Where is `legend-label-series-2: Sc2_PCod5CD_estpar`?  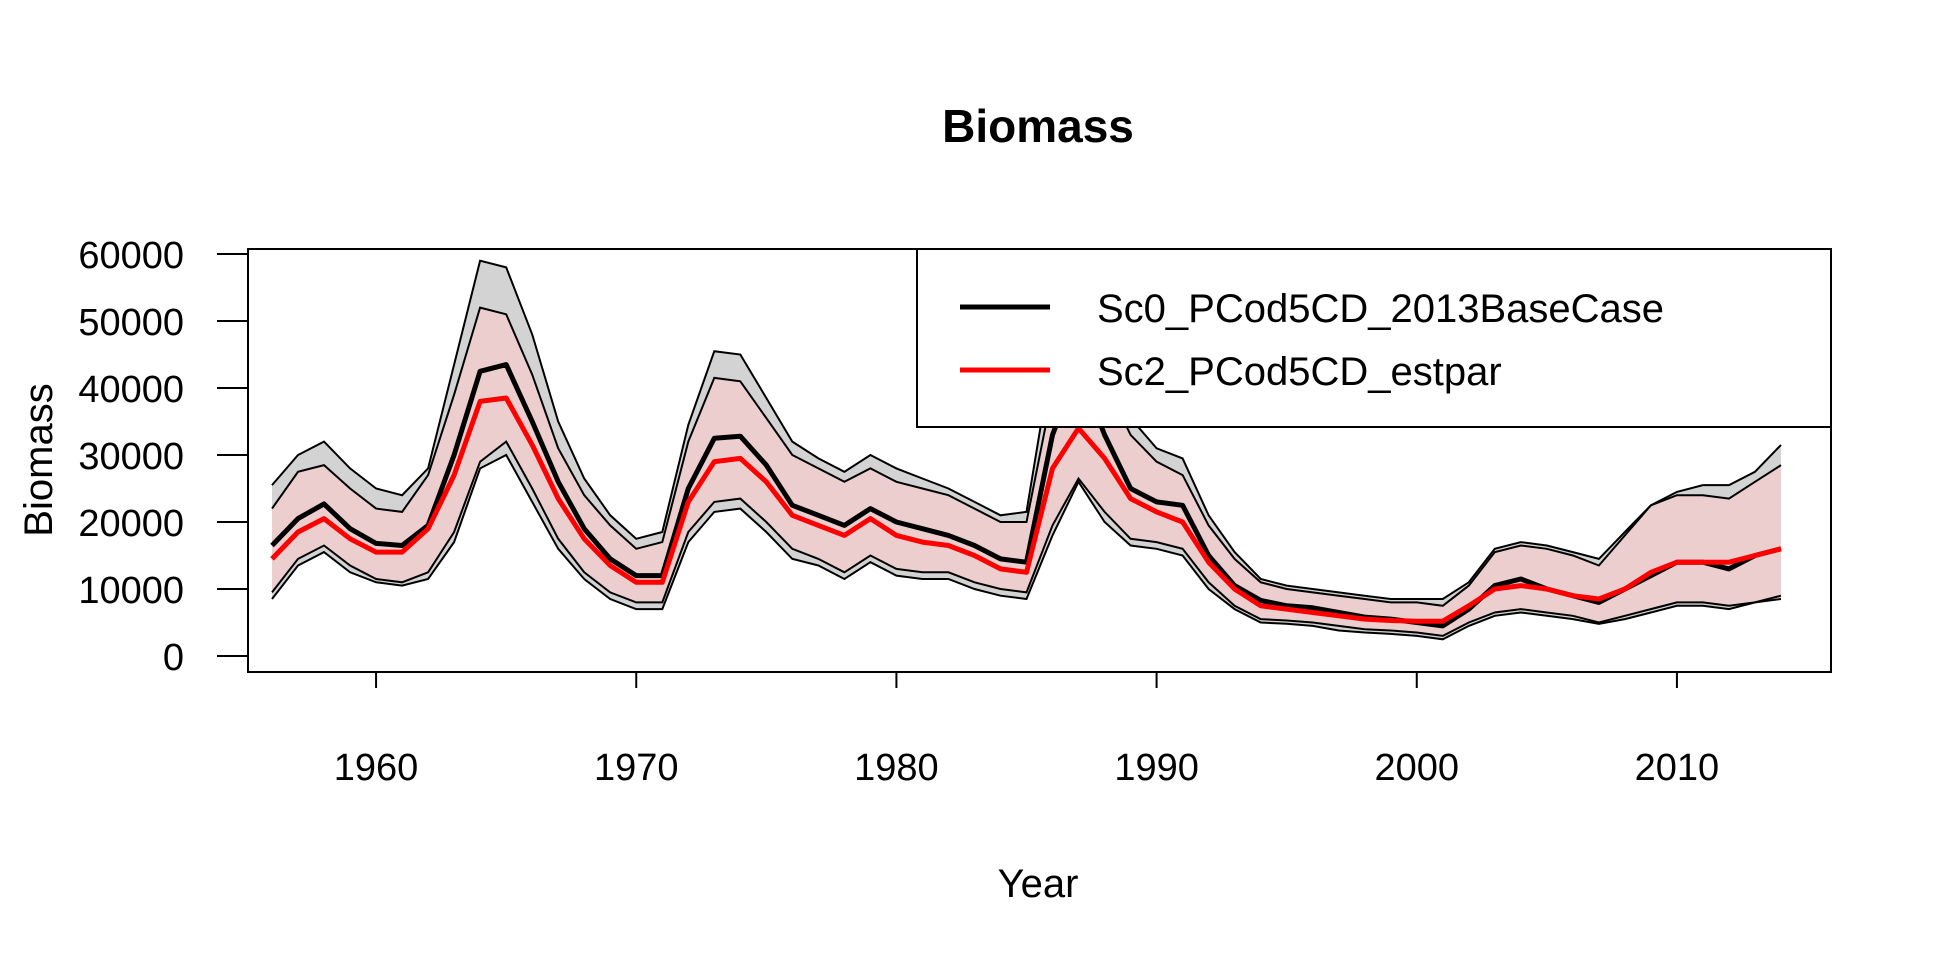 legend-label-series-2: Sc2_PCod5CD_estpar is located at coordinates (1299, 372).